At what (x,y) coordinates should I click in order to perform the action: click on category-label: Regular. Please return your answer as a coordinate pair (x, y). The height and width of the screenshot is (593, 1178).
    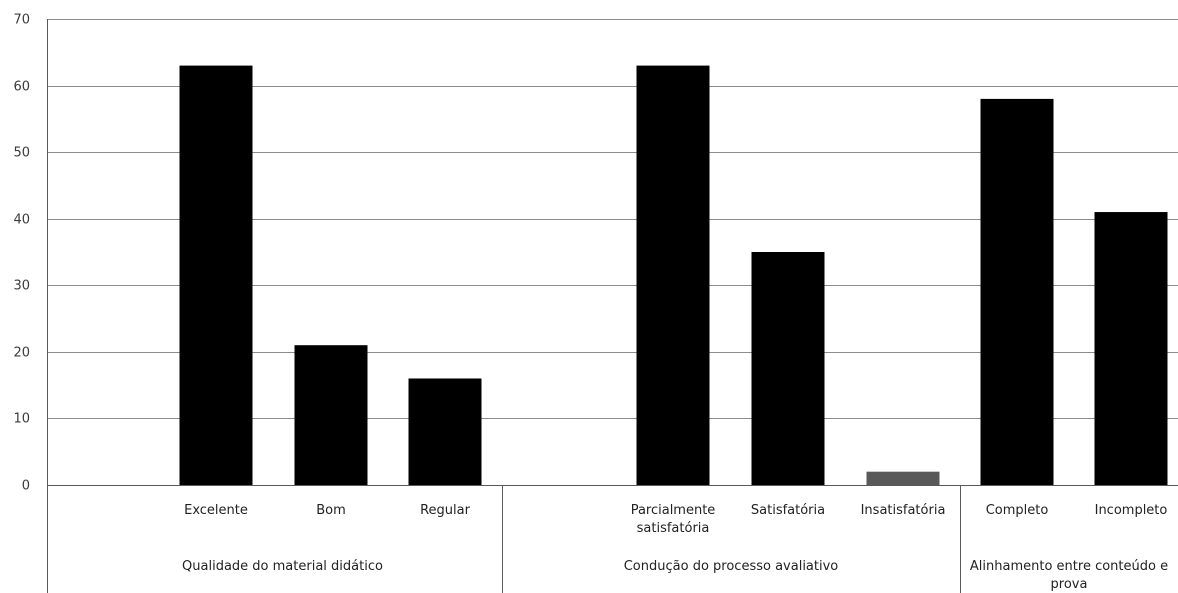
    Looking at the image, I should click on (445, 510).